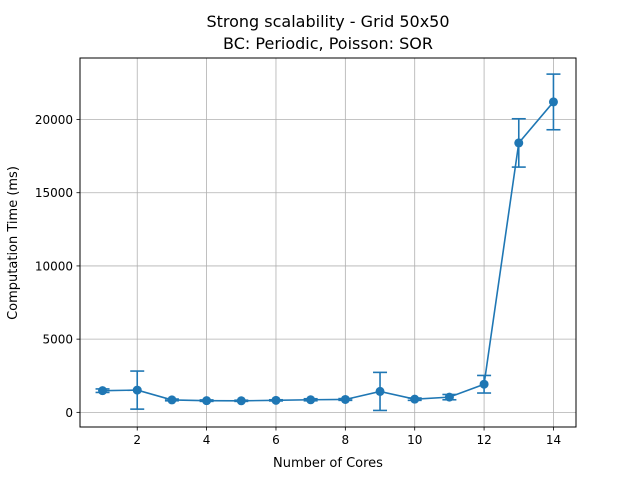  What do you see at coordinates (69, 413) in the screenshot?
I see `y-tick-label: 0` at bounding box center [69, 413].